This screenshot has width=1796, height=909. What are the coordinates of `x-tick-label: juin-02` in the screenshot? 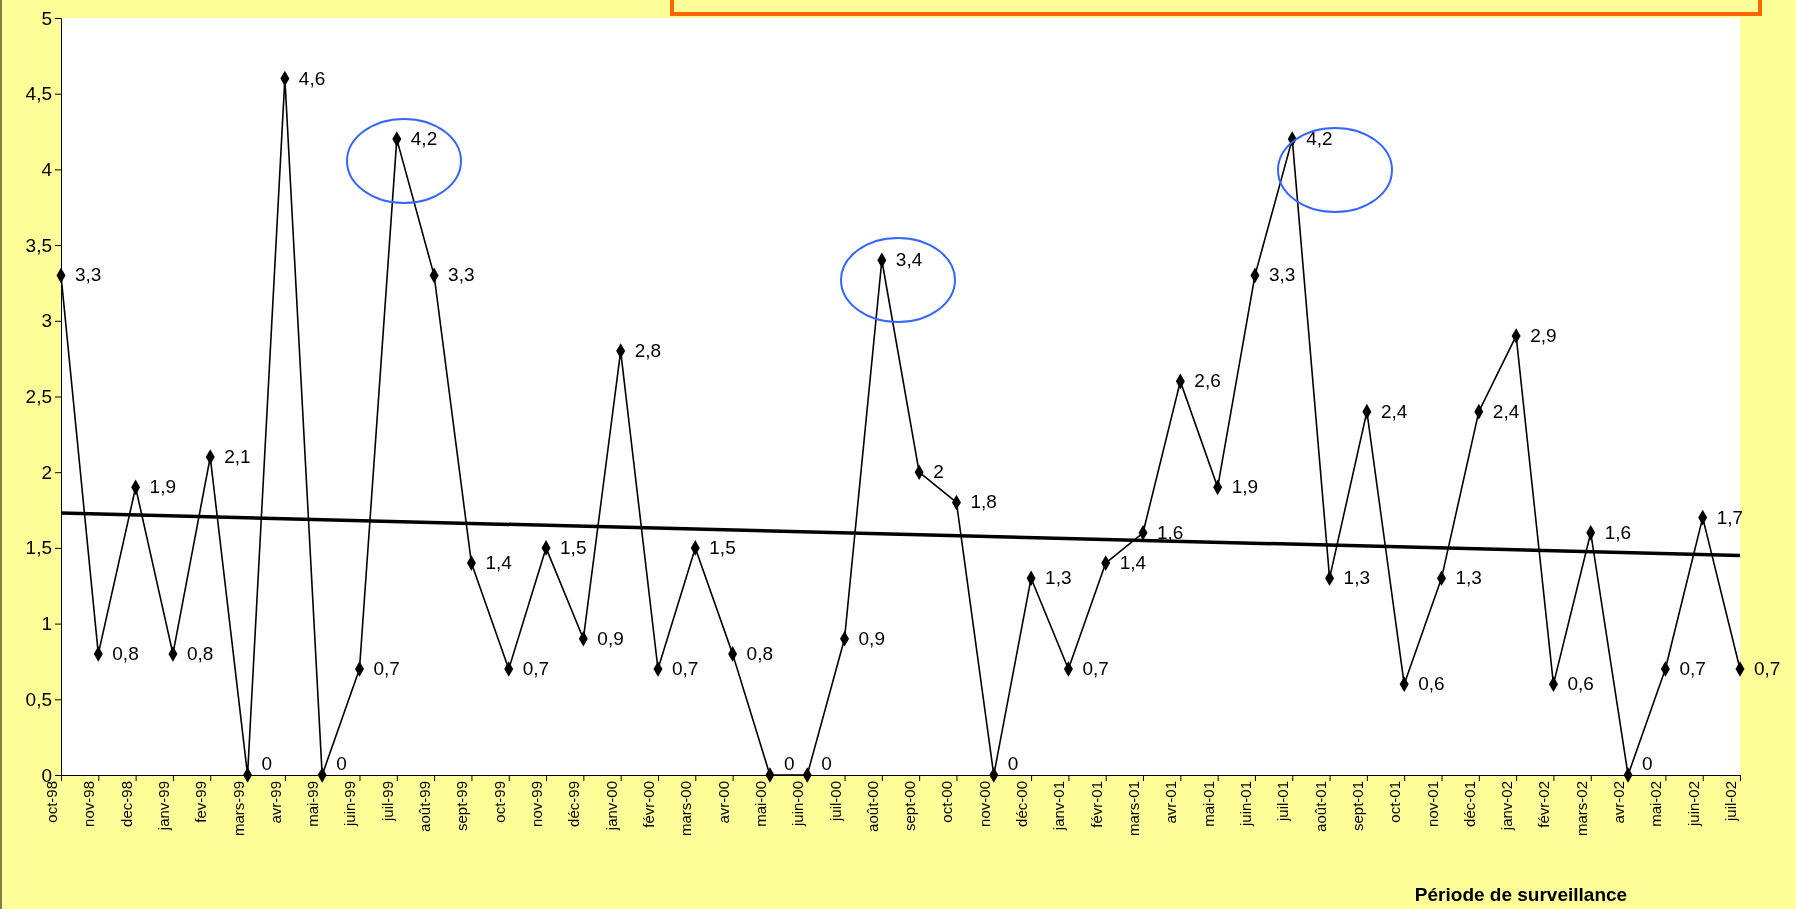 It's located at (1693, 804).